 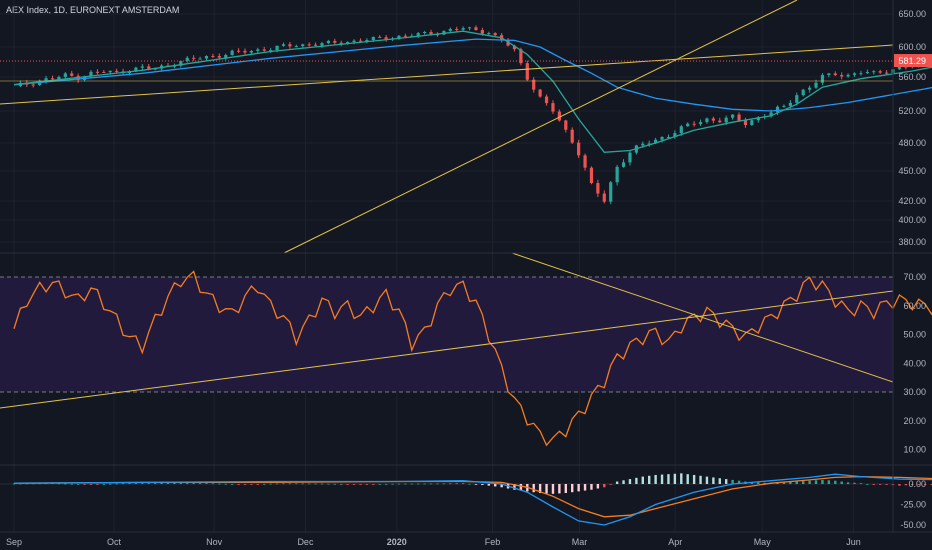 I want to click on macd-line, so click(x=472, y=499).